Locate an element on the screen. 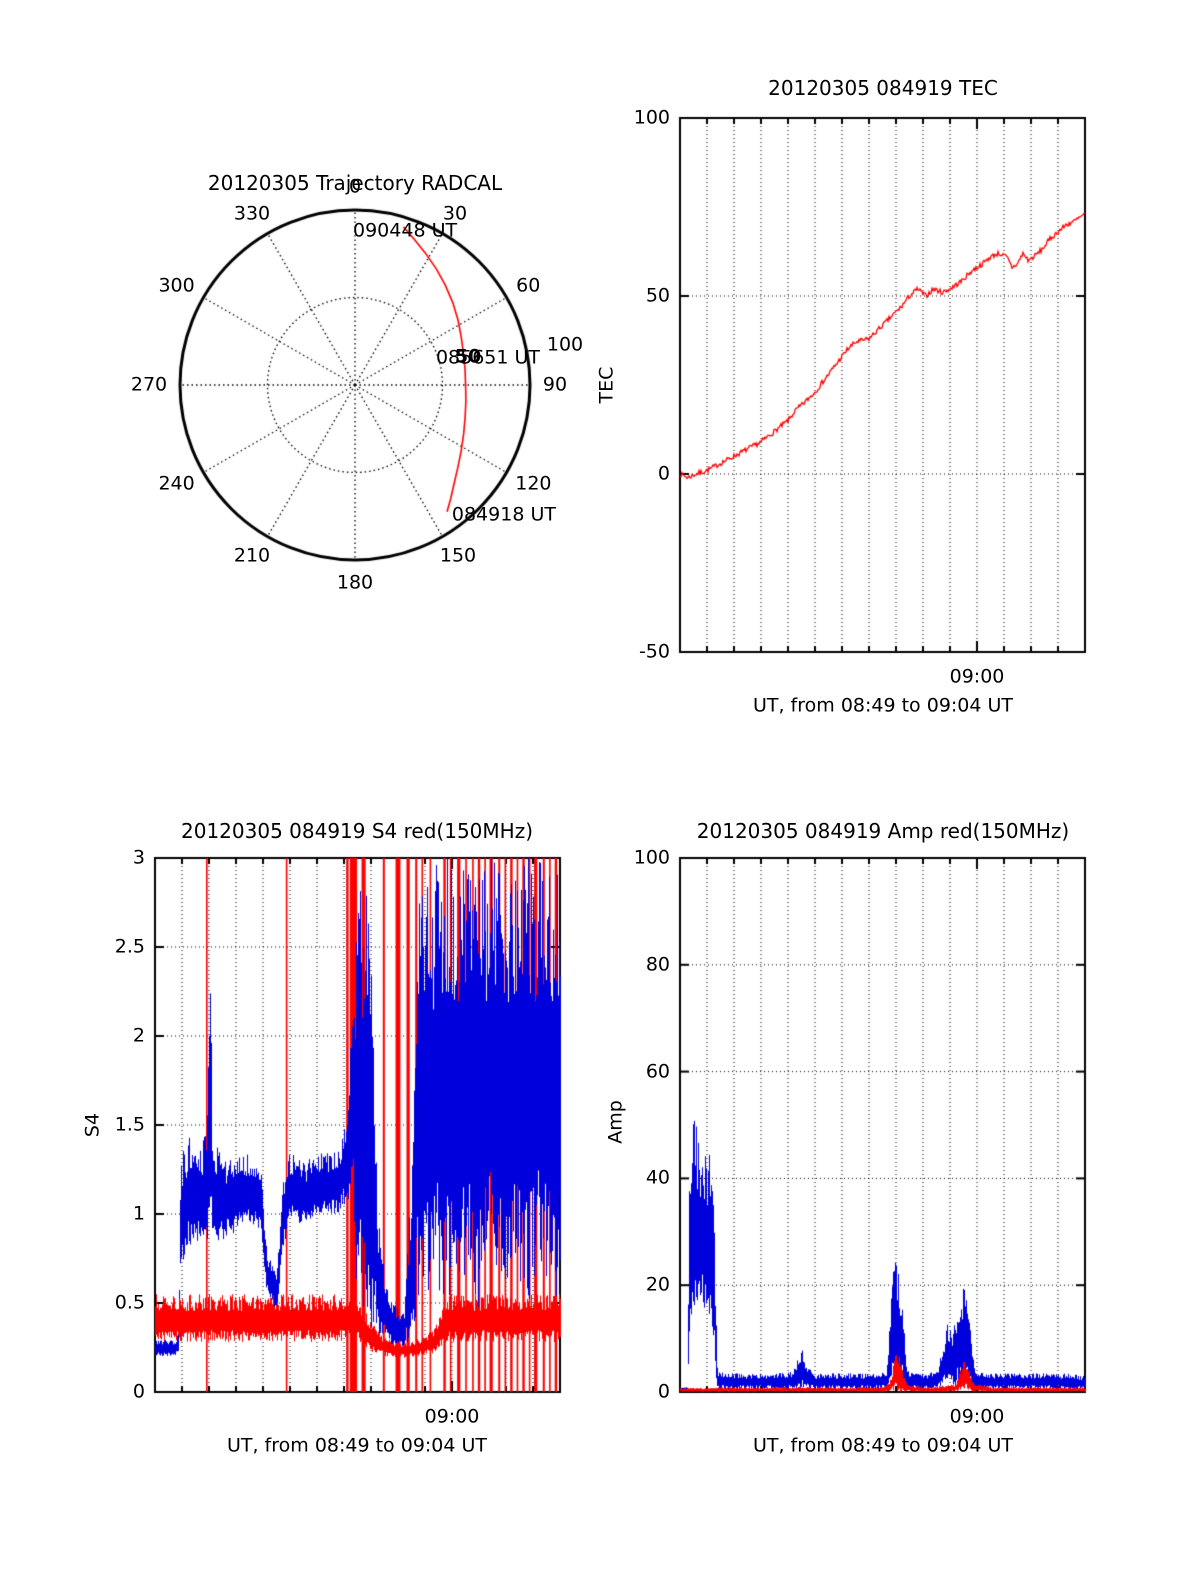 This screenshot has width=1200, height=1575. tec-chart-title: 20120305 084919 TEC is located at coordinates (883, 88).